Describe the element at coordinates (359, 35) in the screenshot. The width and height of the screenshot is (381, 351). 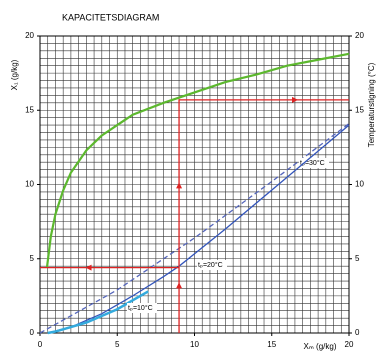
I see `y2-tick-label: 20` at that location.